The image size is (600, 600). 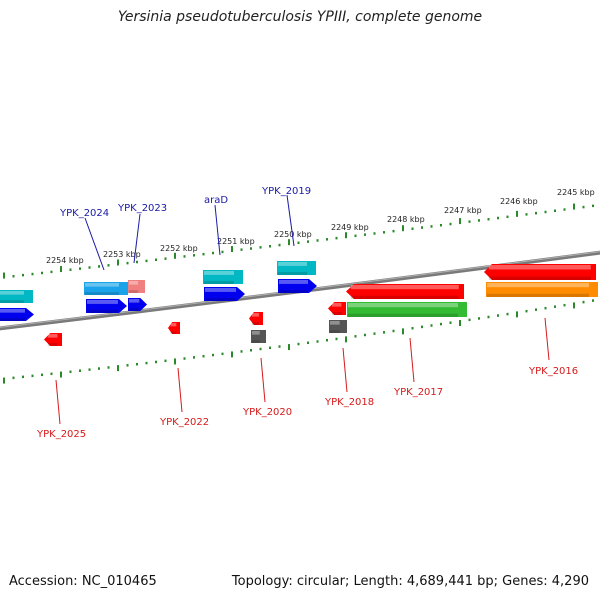 What do you see at coordinates (142, 208) in the screenshot?
I see `gene-label-ypk2023: YPK_2023` at bounding box center [142, 208].